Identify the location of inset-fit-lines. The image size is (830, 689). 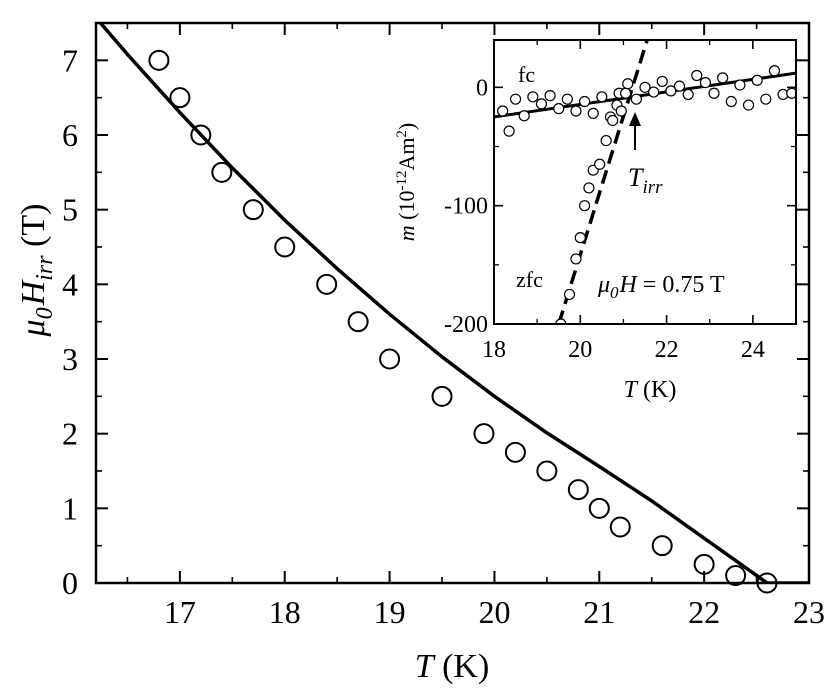
(645, 182).